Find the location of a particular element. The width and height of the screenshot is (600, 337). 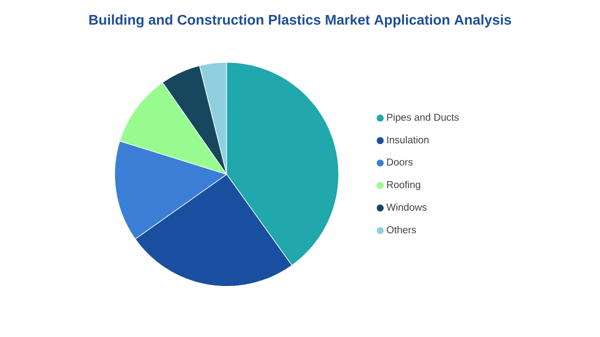

legend-label: Roofing is located at coordinates (403, 185).